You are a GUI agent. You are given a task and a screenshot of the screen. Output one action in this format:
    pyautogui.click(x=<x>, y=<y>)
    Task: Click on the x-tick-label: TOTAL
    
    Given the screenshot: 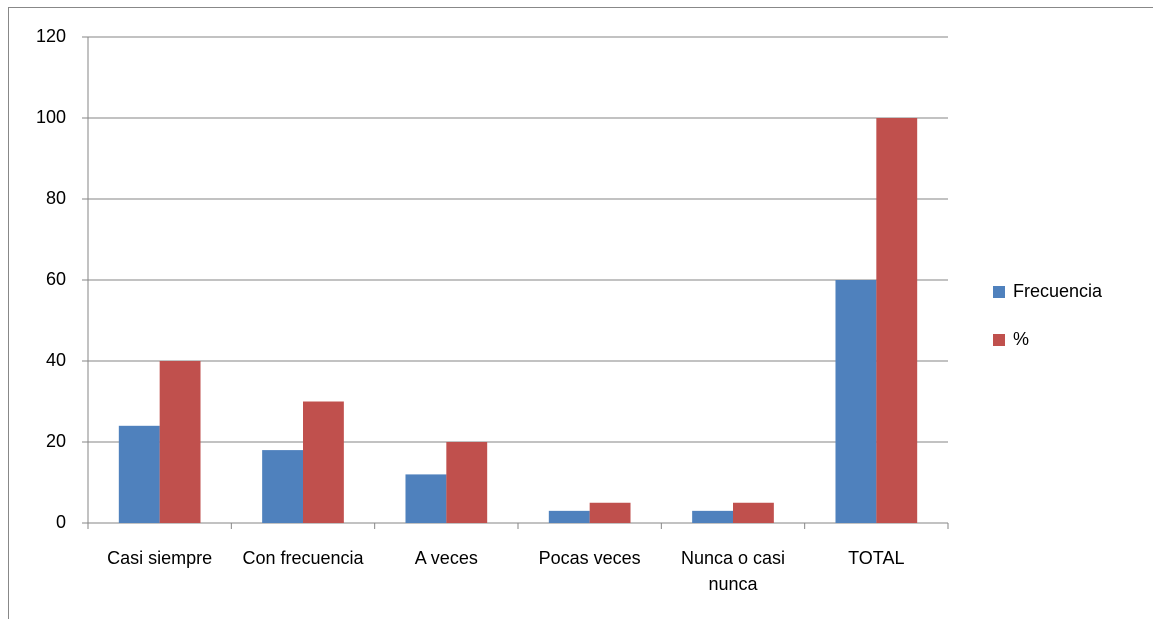 What is the action you would take?
    pyautogui.click(x=876, y=558)
    